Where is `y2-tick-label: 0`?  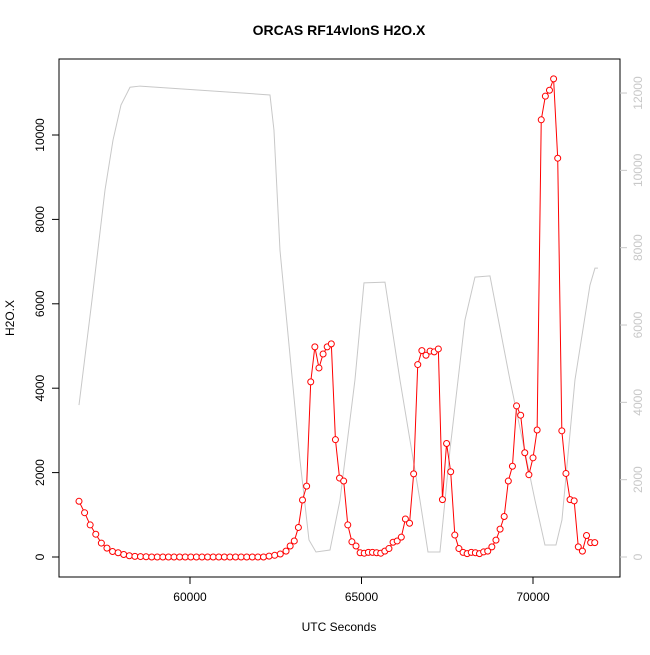 y2-tick-label: 0 is located at coordinates (638, 556).